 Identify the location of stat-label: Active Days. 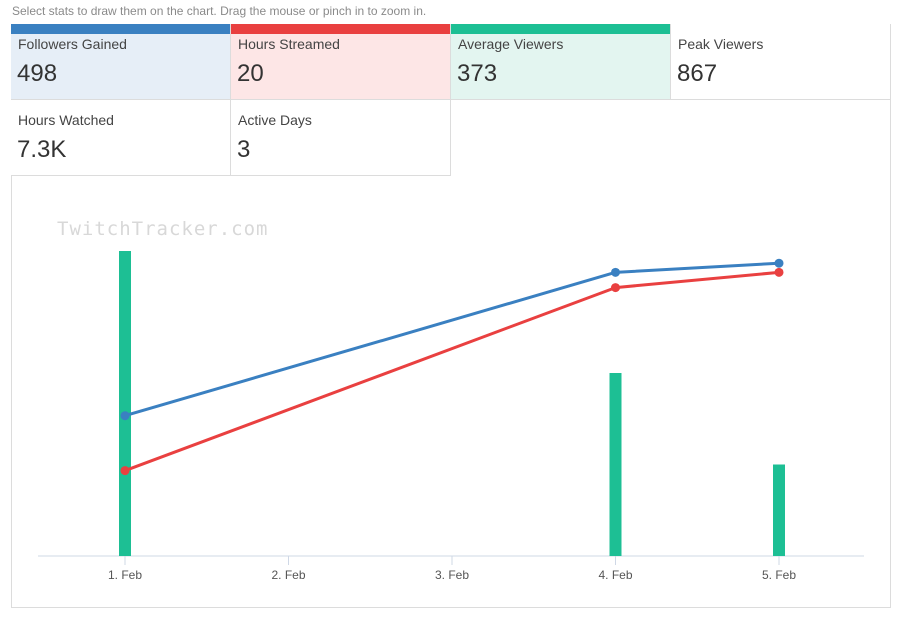
(275, 120).